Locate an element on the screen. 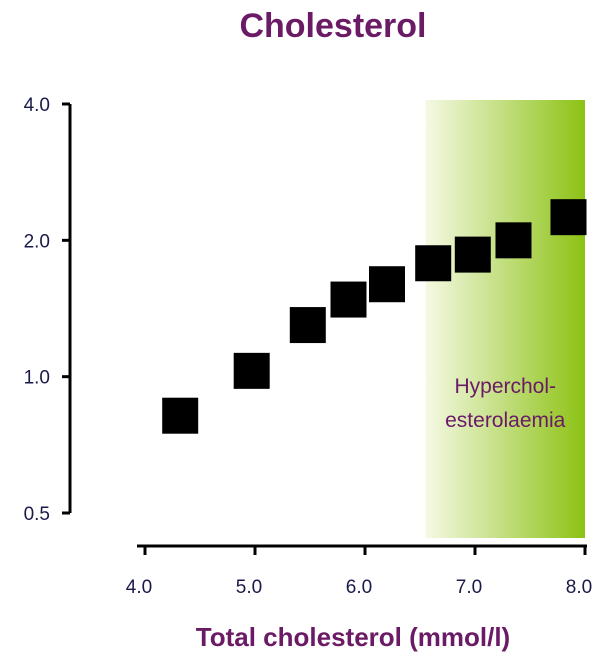 The width and height of the screenshot is (598, 657). x-tick-label: 5.0 is located at coordinates (249, 587).